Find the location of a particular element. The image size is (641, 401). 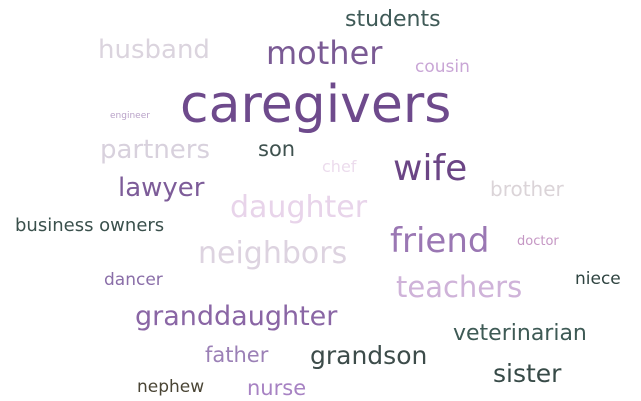

word: grandson is located at coordinates (368, 355).